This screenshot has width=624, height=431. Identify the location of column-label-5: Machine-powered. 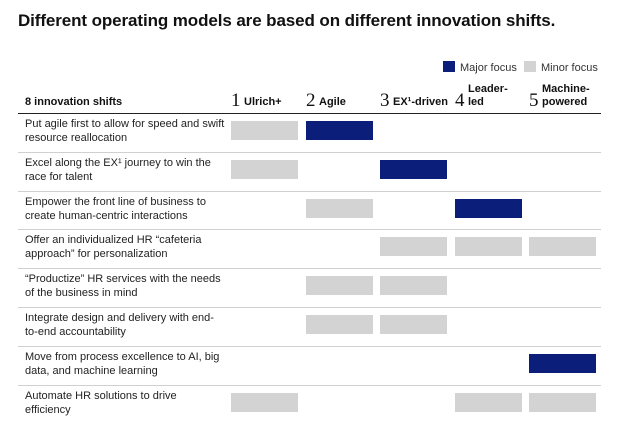
(566, 95).